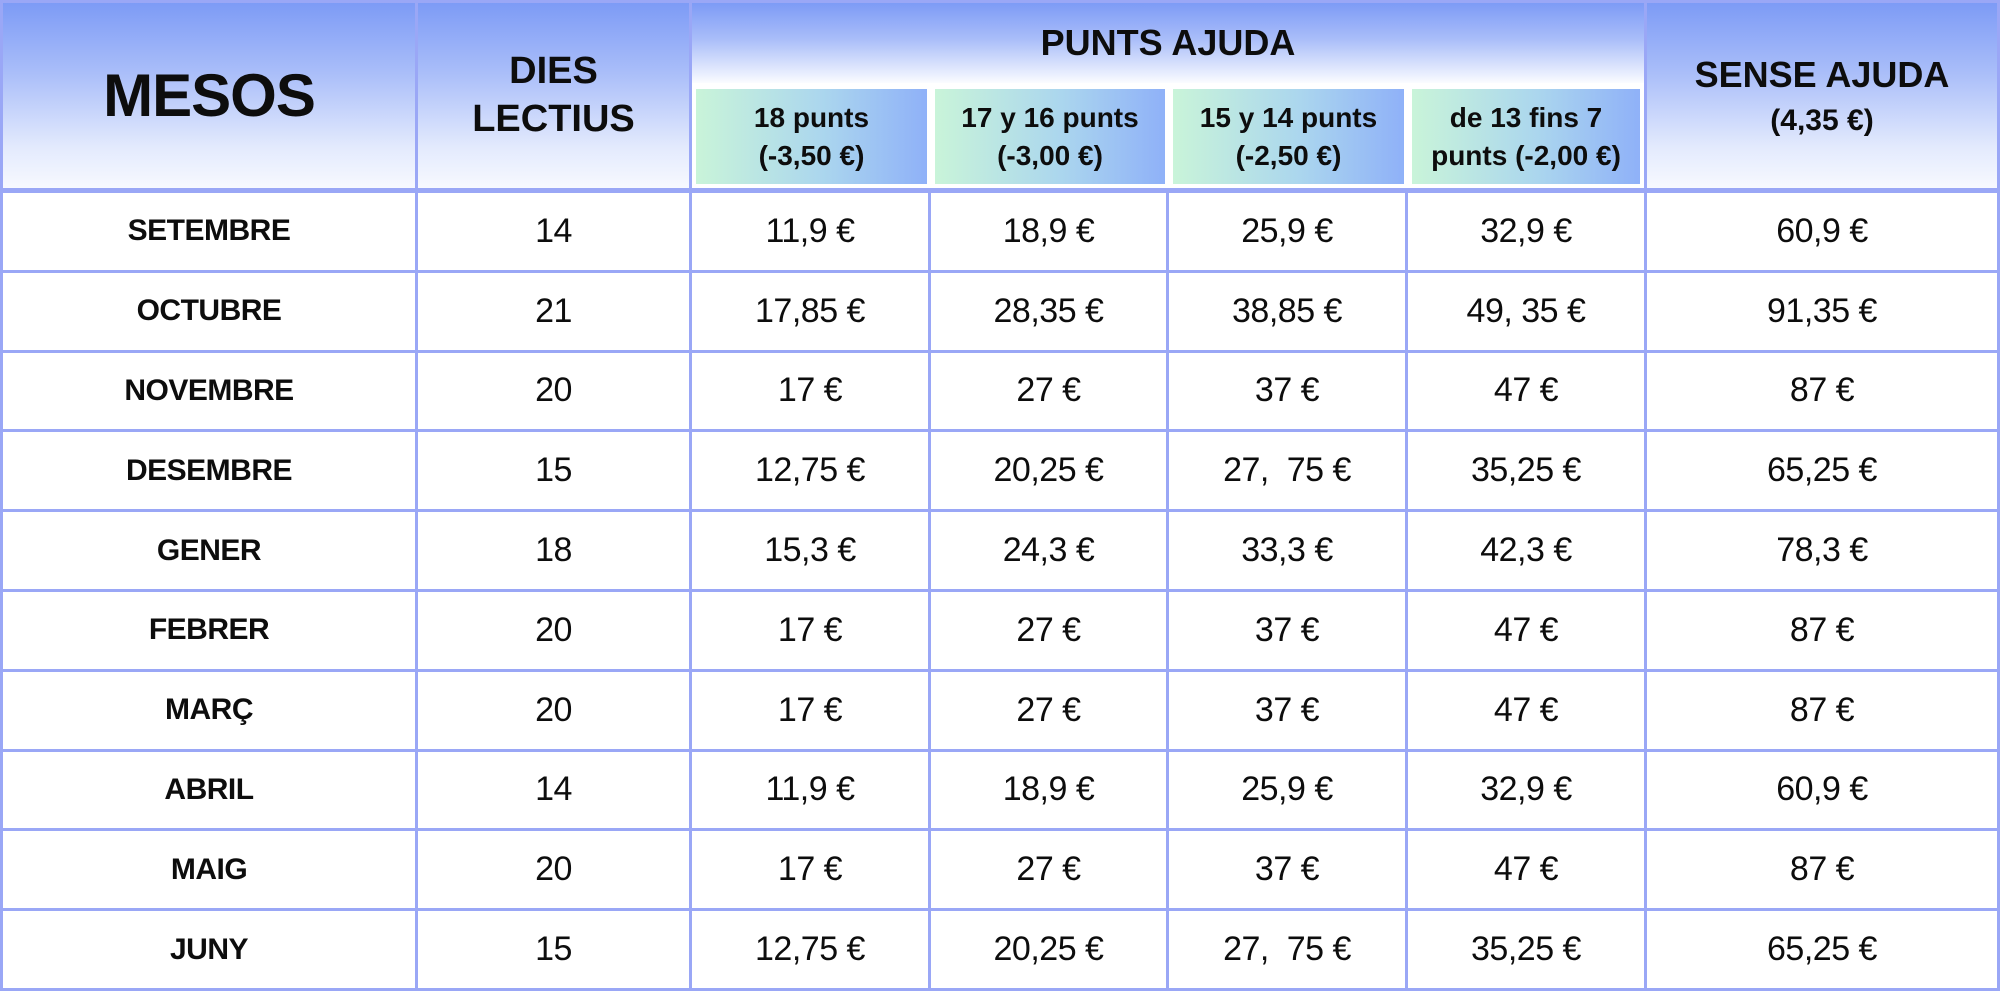 This screenshot has height=1000, width=2000. I want to click on cell-month: MARÇ, so click(210, 711).